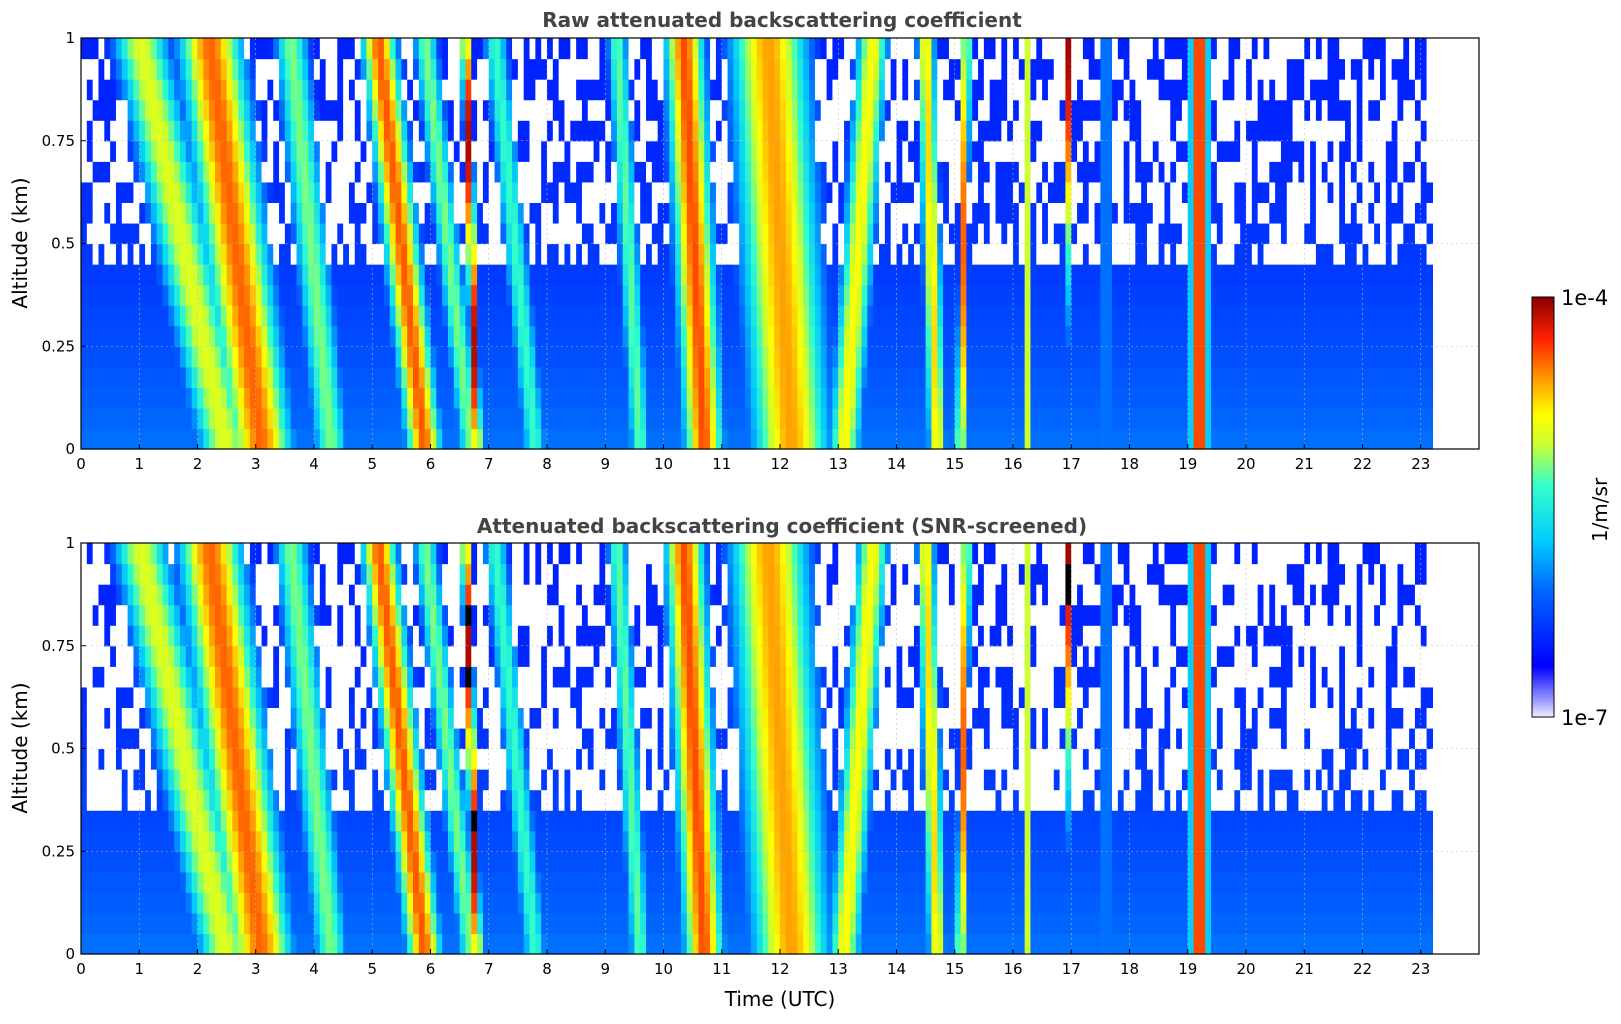 This screenshot has width=1621, height=1024. I want to click on x-tick-label: 3, so click(256, 464).